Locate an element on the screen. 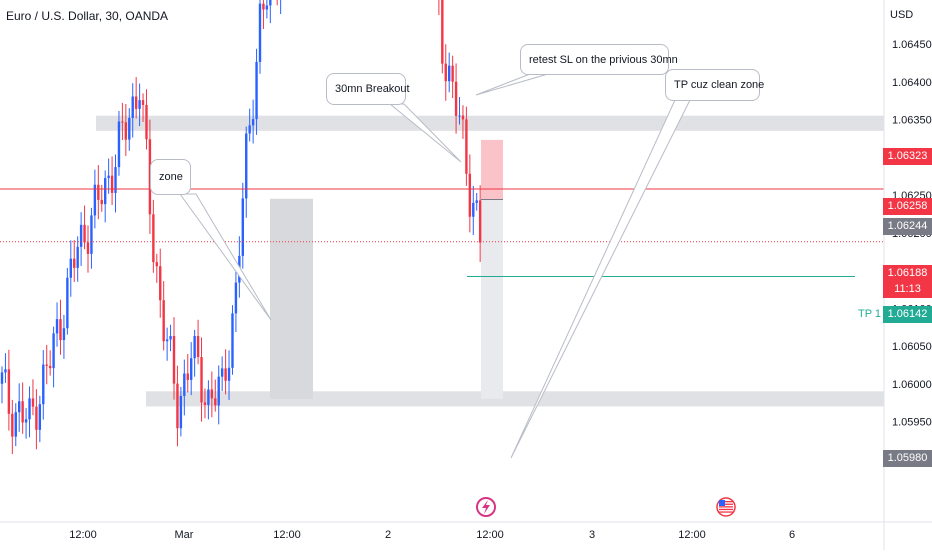 The width and height of the screenshot is (932, 555). breakout-note: 30mn Breakout is located at coordinates (368, 89).